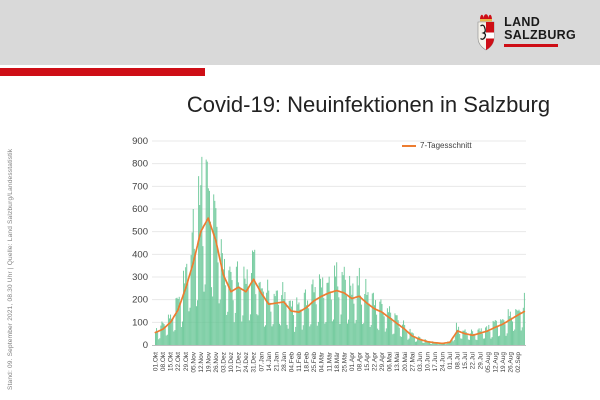 Image resolution: width=600 pixels, height=400 pixels. I want to click on svg-text: 24.Dez, so click(246, 362).